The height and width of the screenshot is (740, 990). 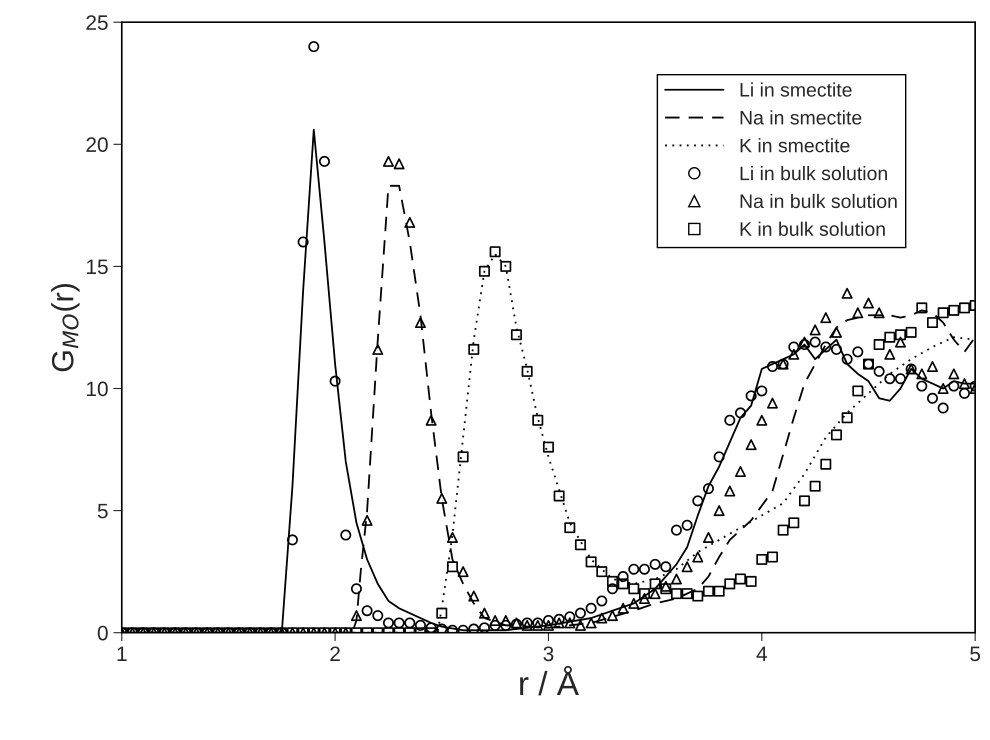 I want to click on legend-label: Li in smectite, so click(x=796, y=89).